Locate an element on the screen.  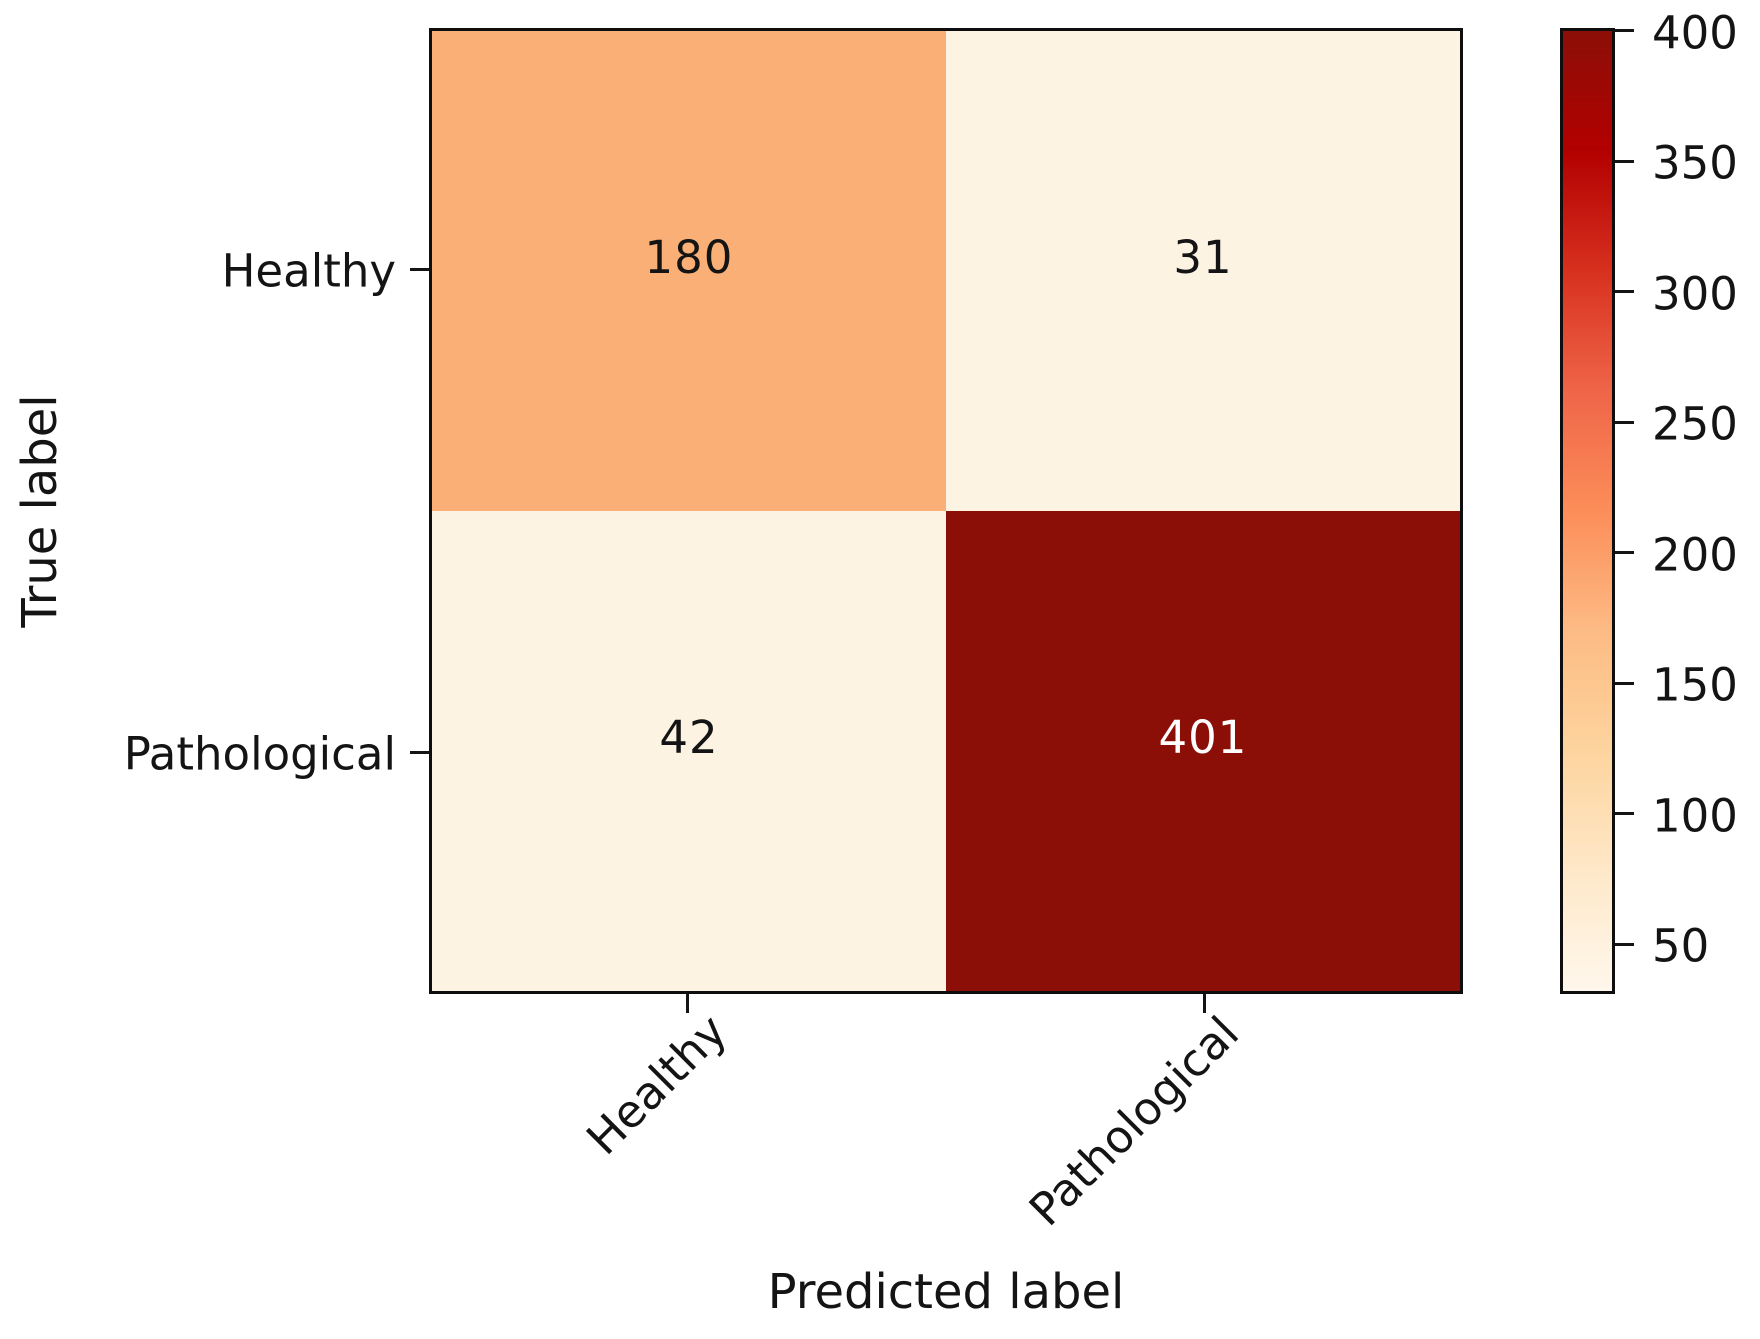
cell-value: 31 is located at coordinates (1203, 257).